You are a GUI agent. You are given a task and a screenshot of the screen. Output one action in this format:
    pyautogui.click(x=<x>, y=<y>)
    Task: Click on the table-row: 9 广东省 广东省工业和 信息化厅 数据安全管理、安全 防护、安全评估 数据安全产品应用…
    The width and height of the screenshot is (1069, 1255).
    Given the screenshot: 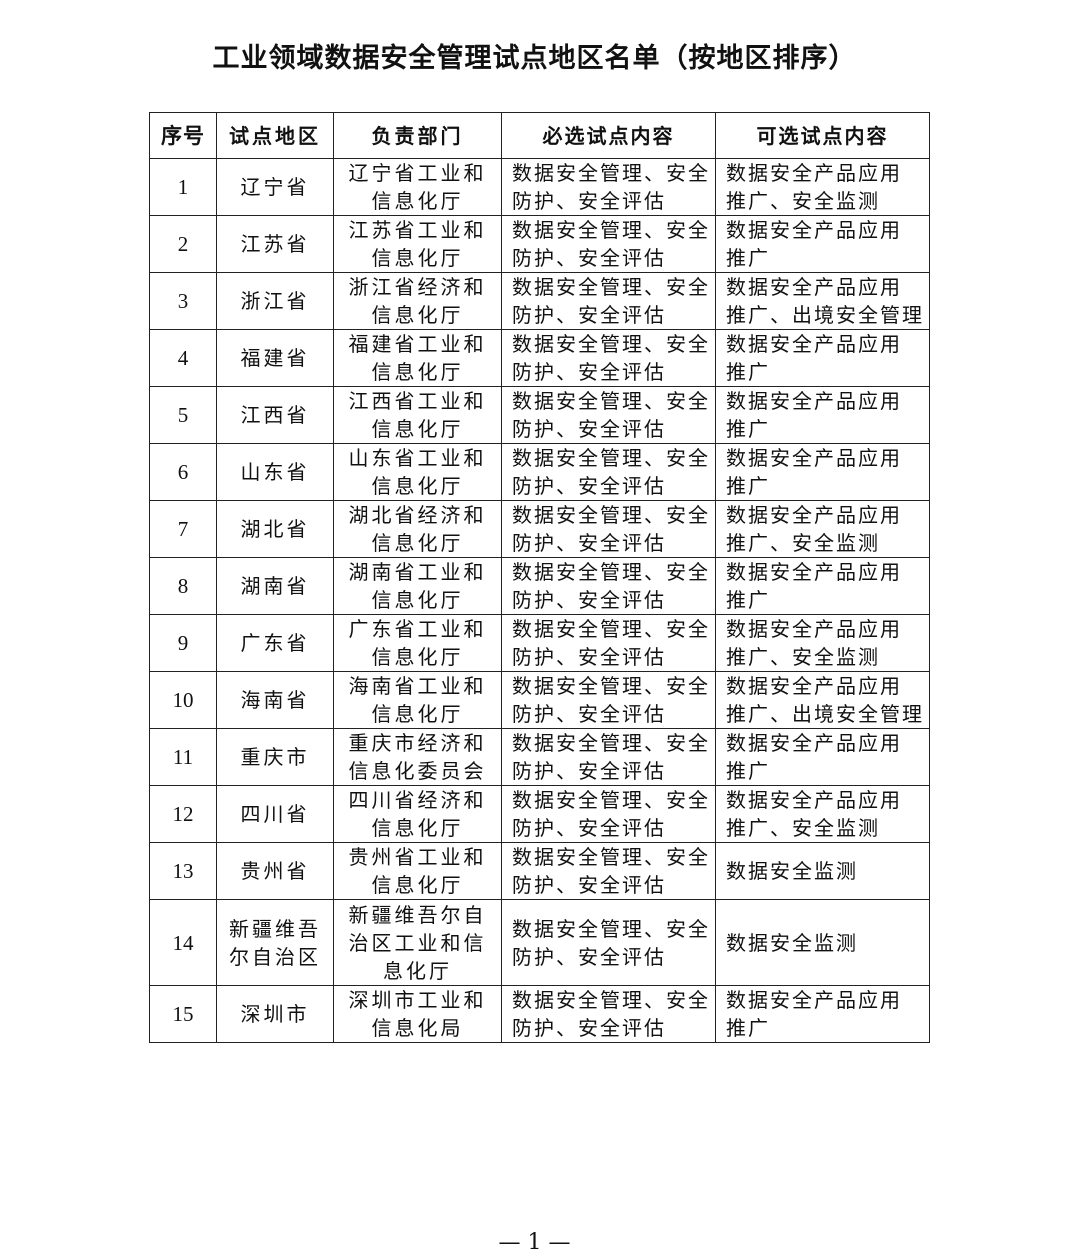 What is the action you would take?
    pyautogui.click(x=539, y=643)
    